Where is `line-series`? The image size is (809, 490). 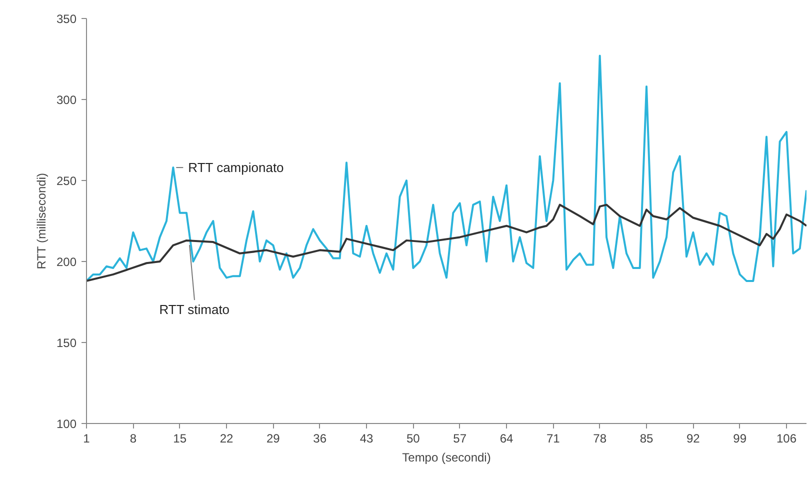
line-series is located at coordinates (446, 243).